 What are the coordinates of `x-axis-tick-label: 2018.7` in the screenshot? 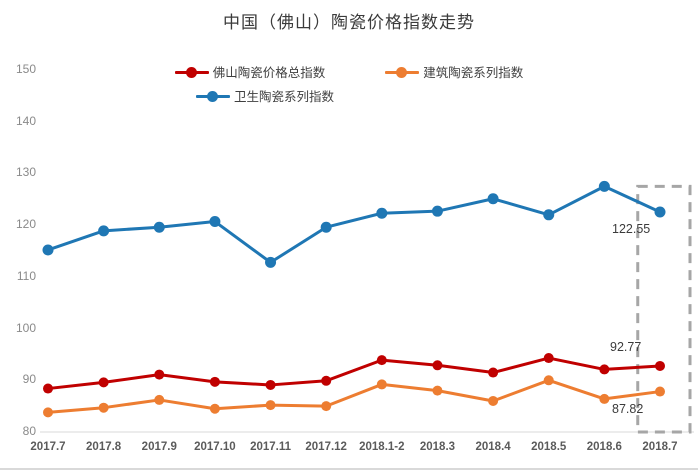 It's located at (660, 447).